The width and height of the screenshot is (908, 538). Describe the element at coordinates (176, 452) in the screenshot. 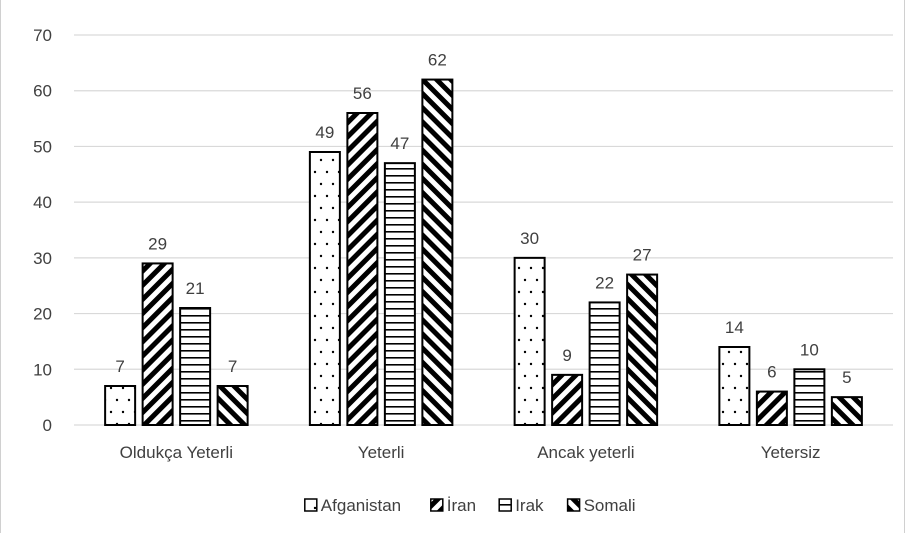

I see `x-category-label: Oldukça Yeterli` at that location.